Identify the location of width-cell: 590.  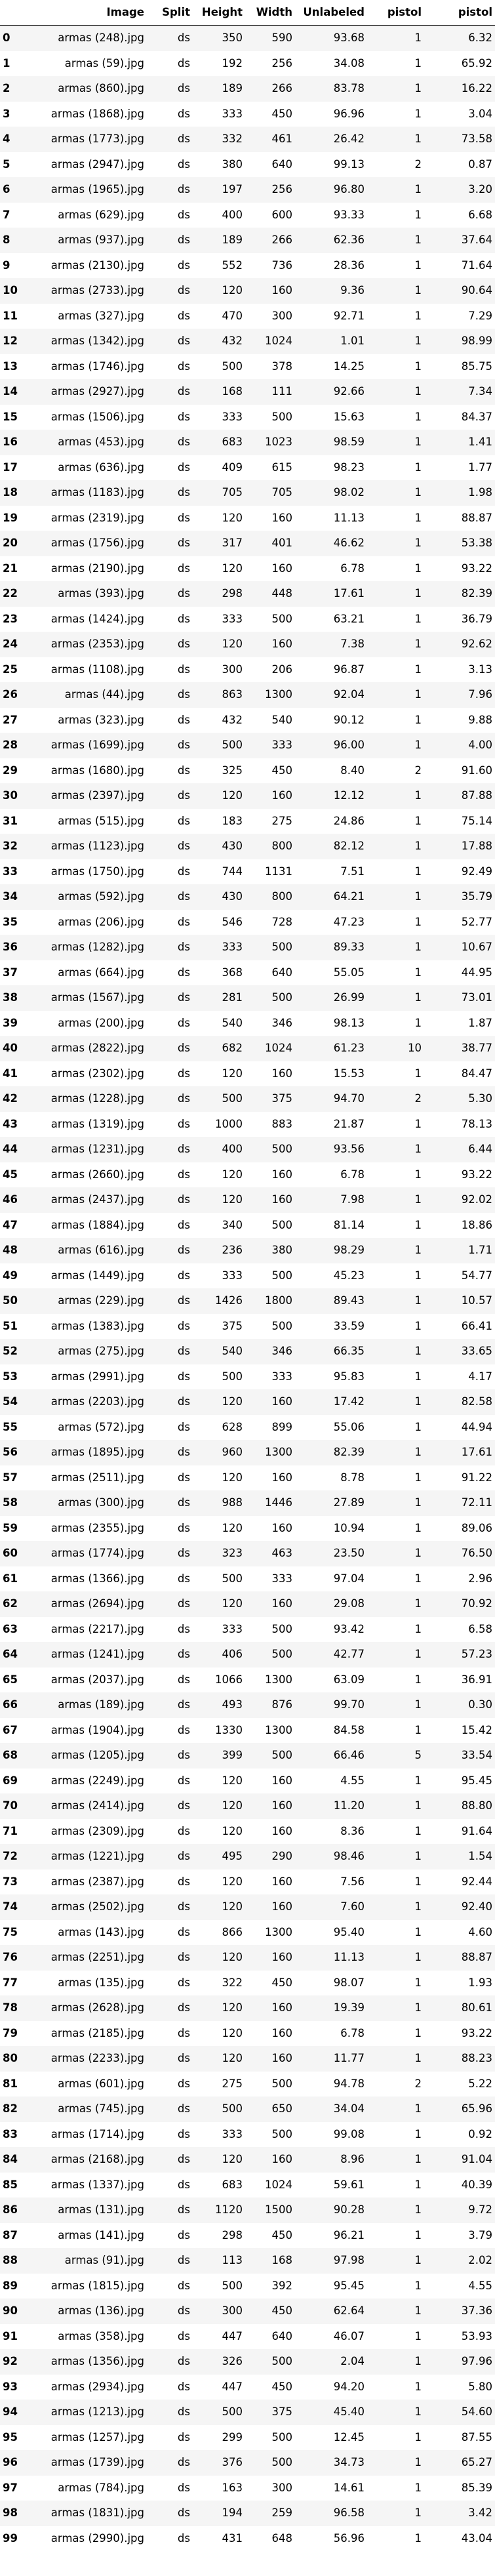
(282, 37).